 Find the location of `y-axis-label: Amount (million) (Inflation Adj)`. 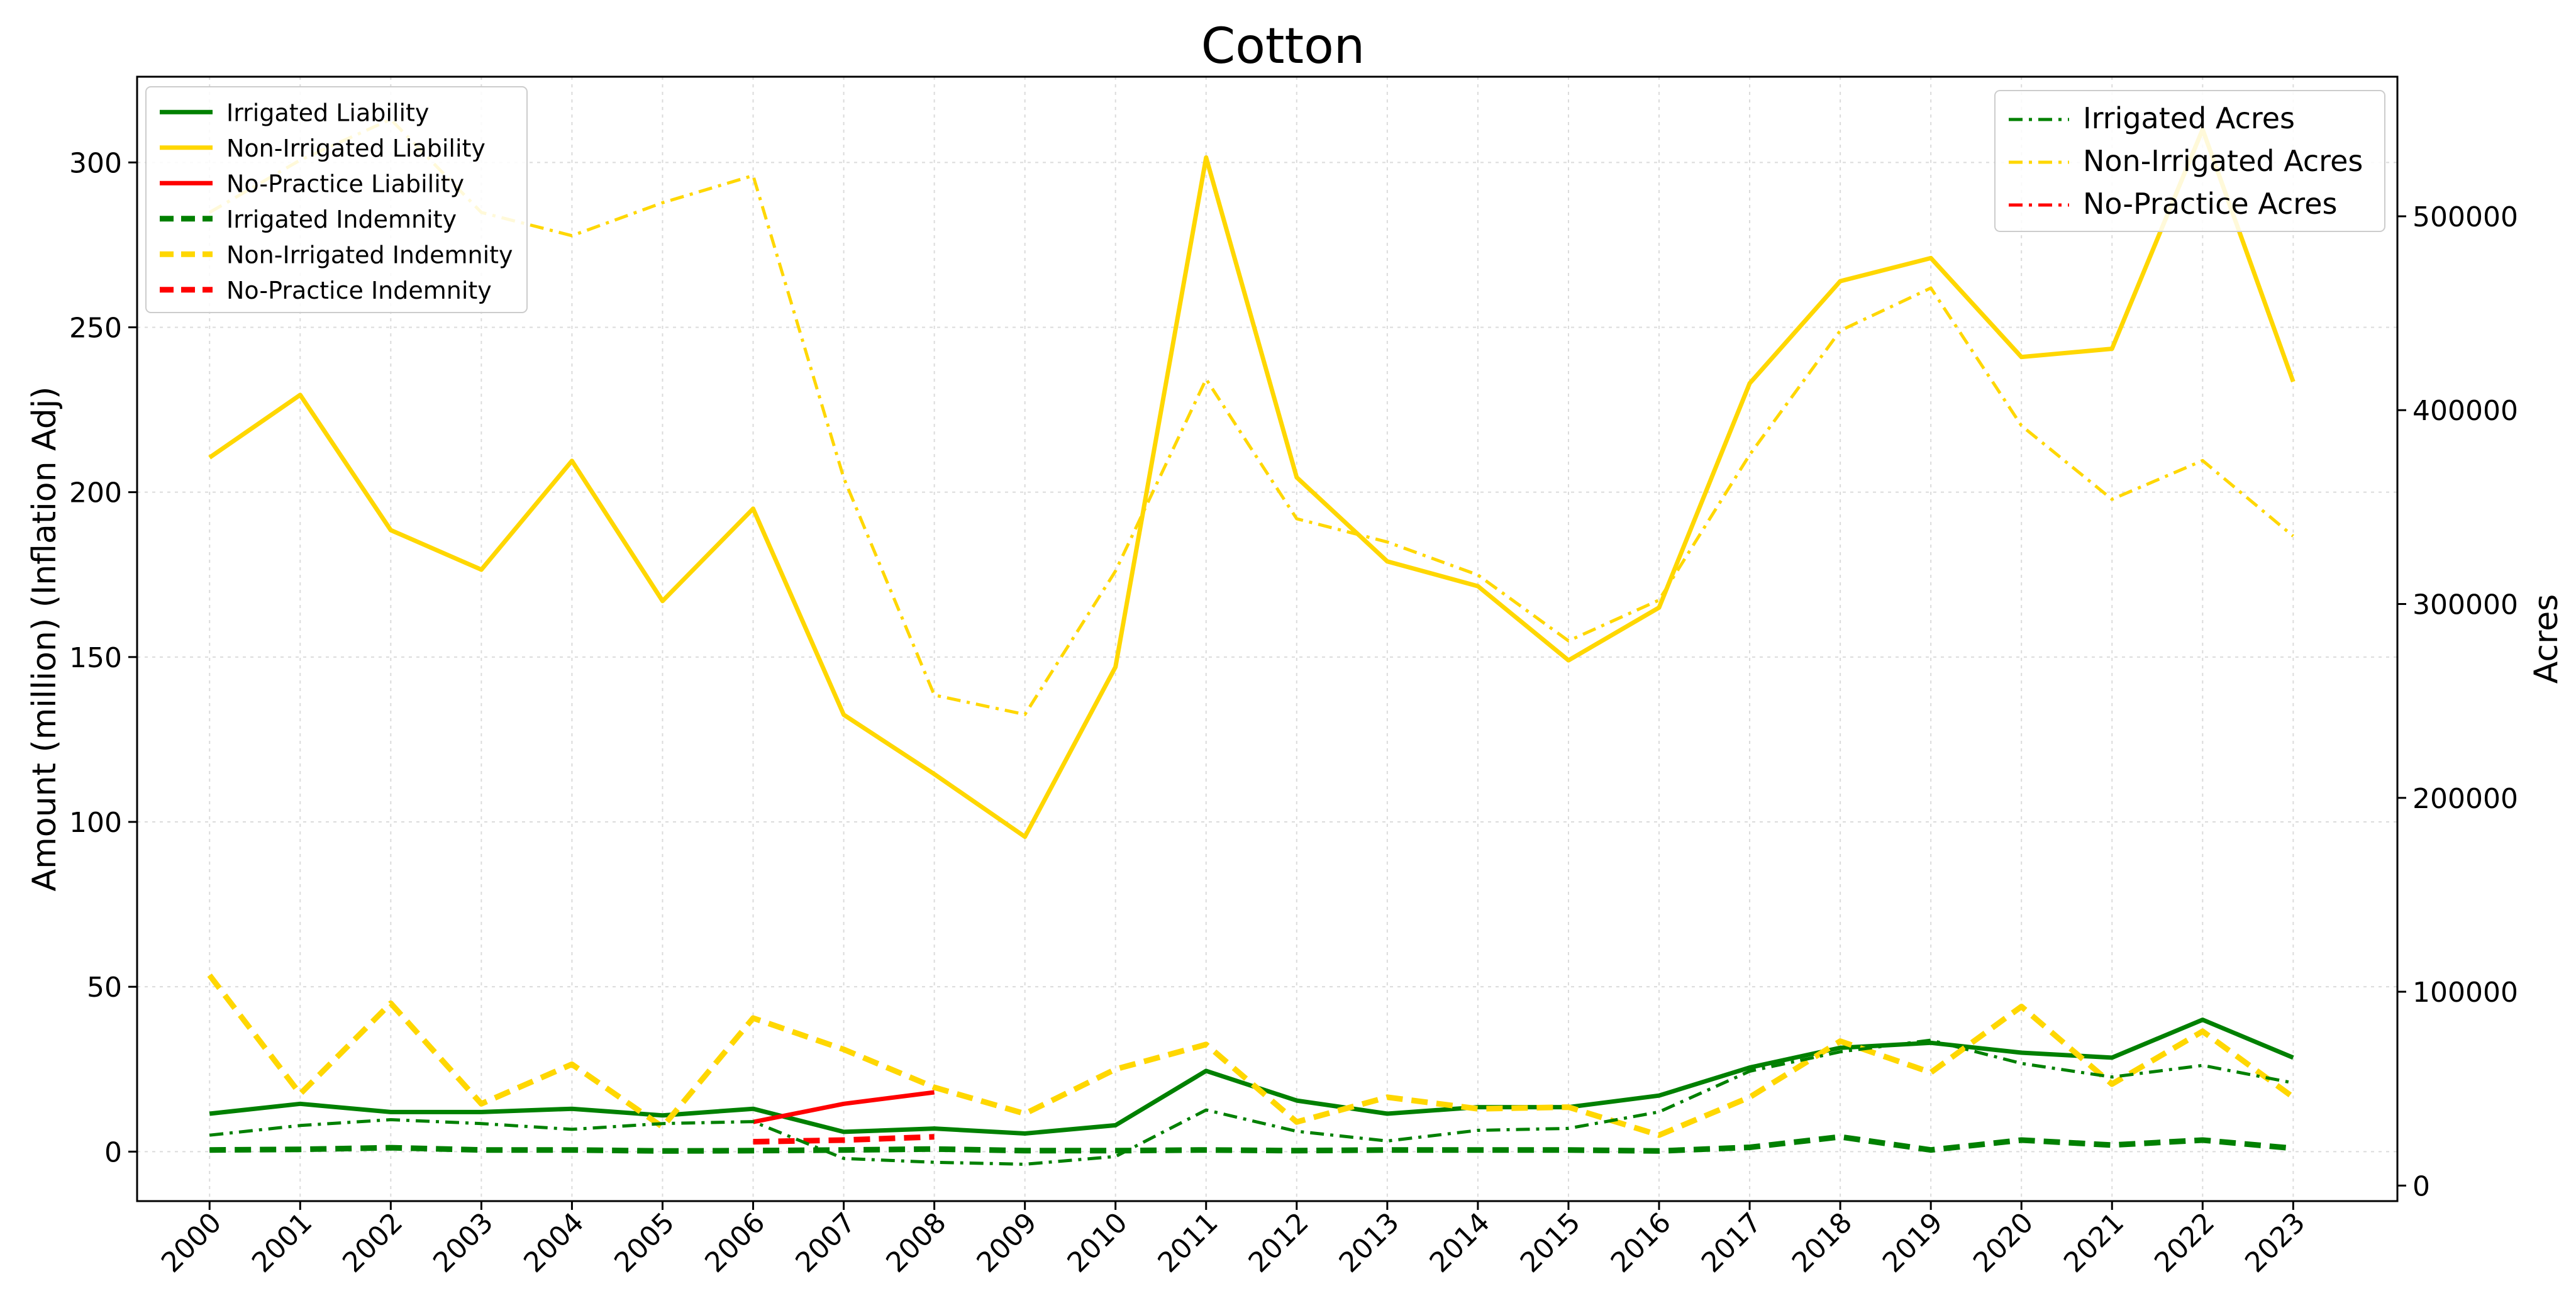

y-axis-label: Amount (million) (Inflation Adj) is located at coordinates (45, 639).